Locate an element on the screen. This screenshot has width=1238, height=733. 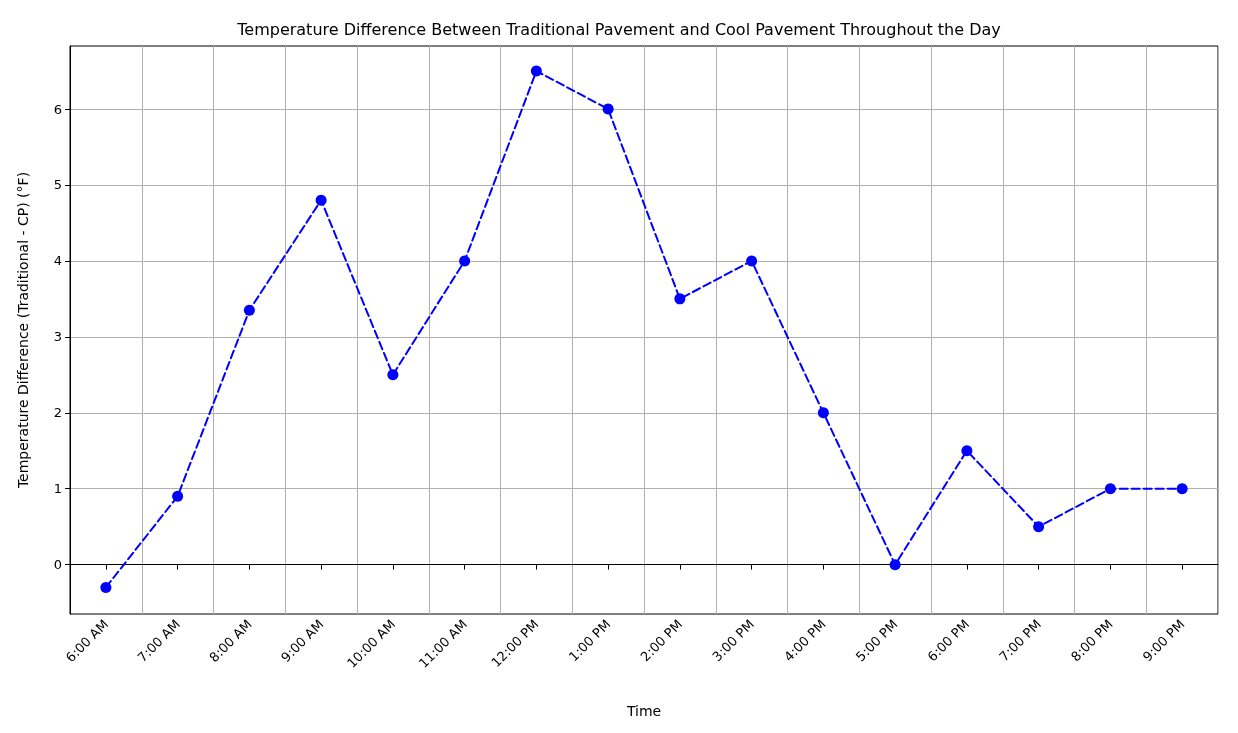
y-tick-label: 4 is located at coordinates (57, 261).